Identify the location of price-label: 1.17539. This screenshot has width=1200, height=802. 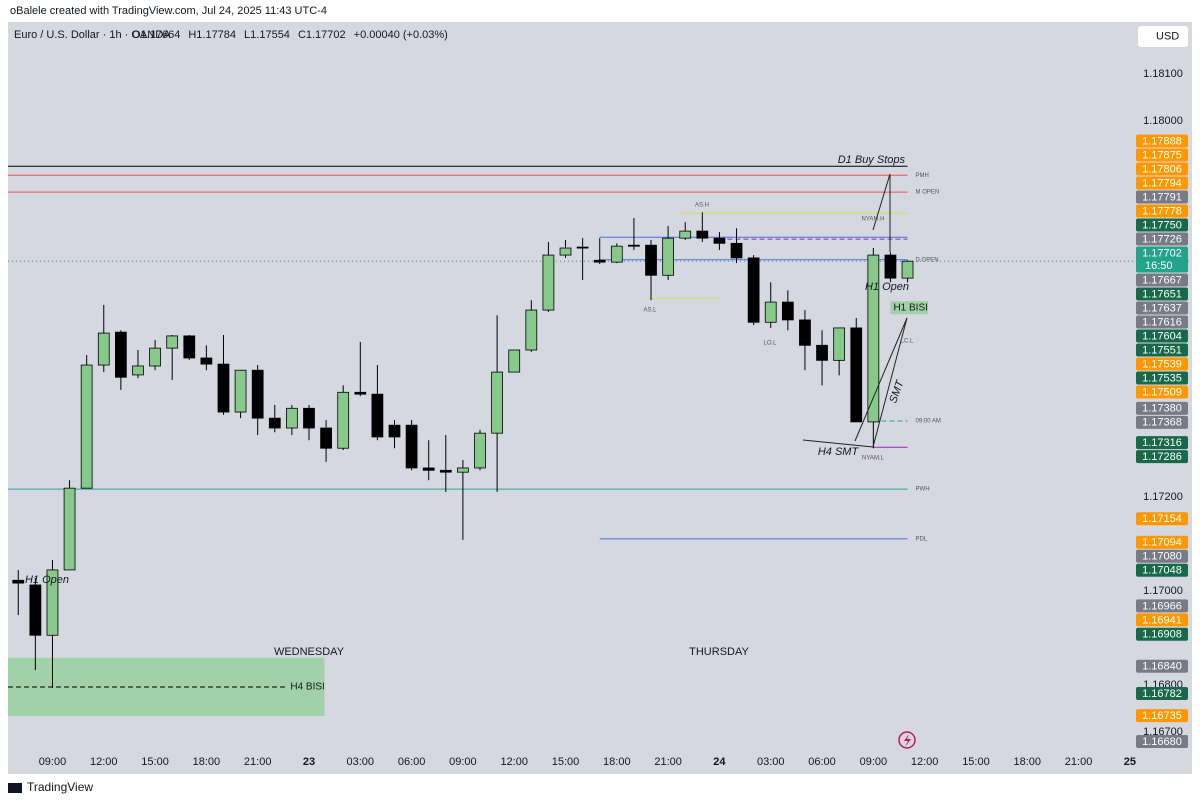
(1162, 364).